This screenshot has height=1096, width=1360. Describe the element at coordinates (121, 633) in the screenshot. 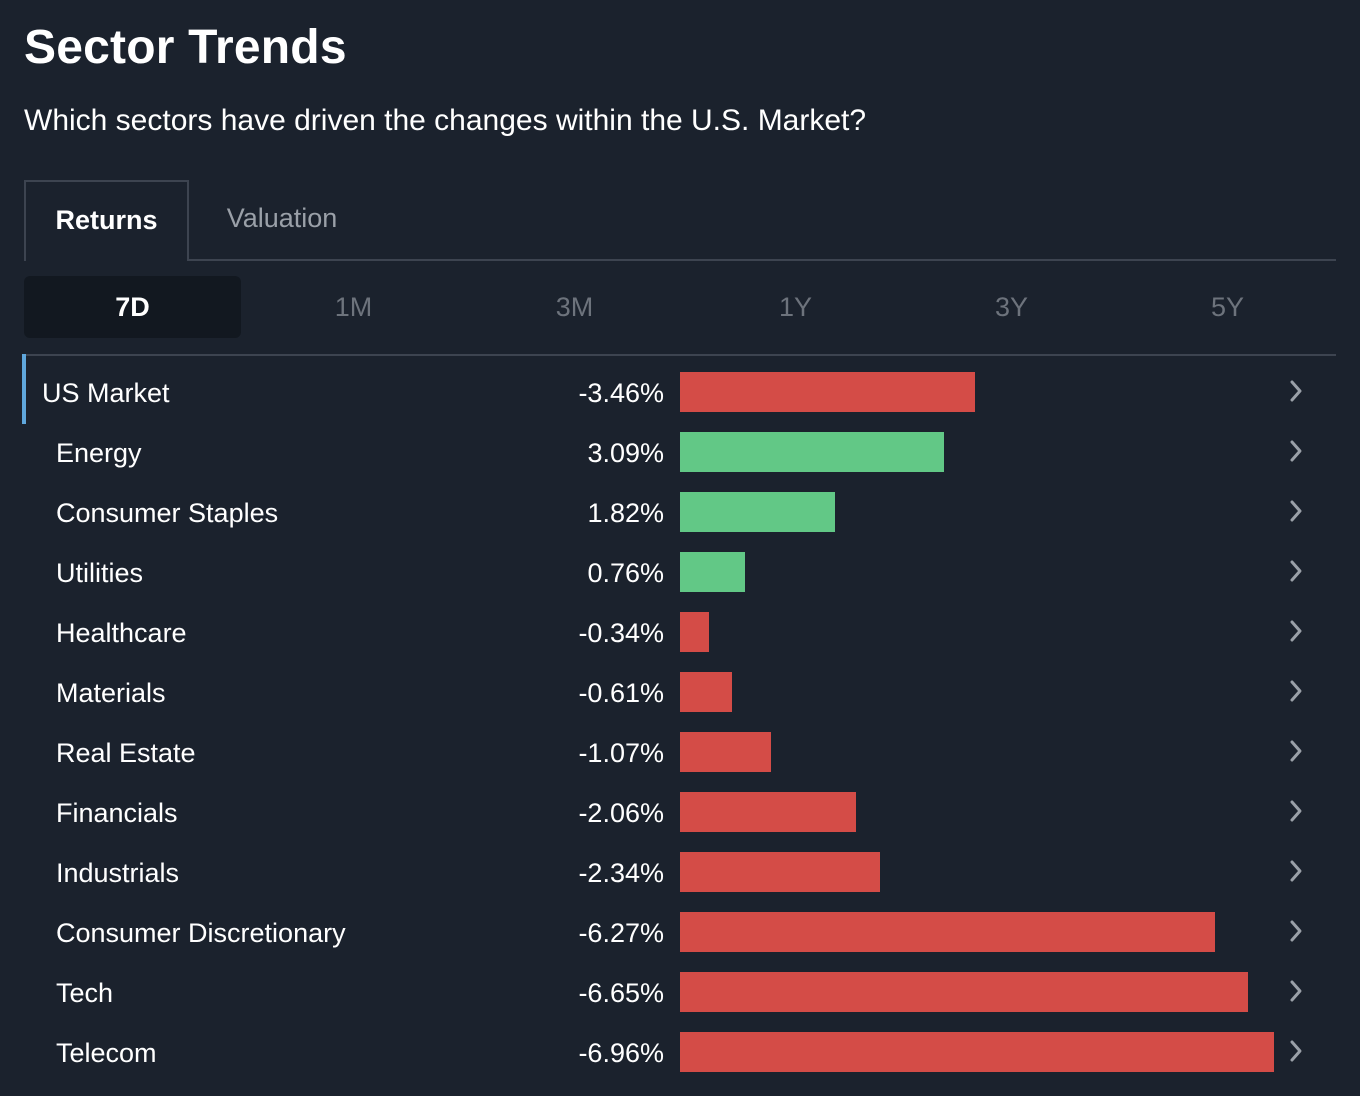

I see `sector-name: Healthcare` at that location.